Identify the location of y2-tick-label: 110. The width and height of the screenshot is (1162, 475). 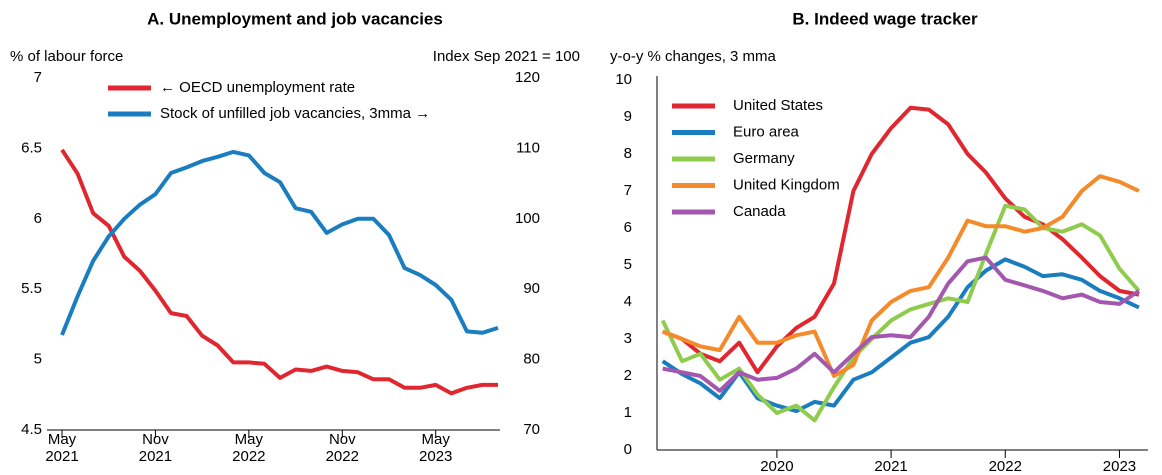
(528, 147).